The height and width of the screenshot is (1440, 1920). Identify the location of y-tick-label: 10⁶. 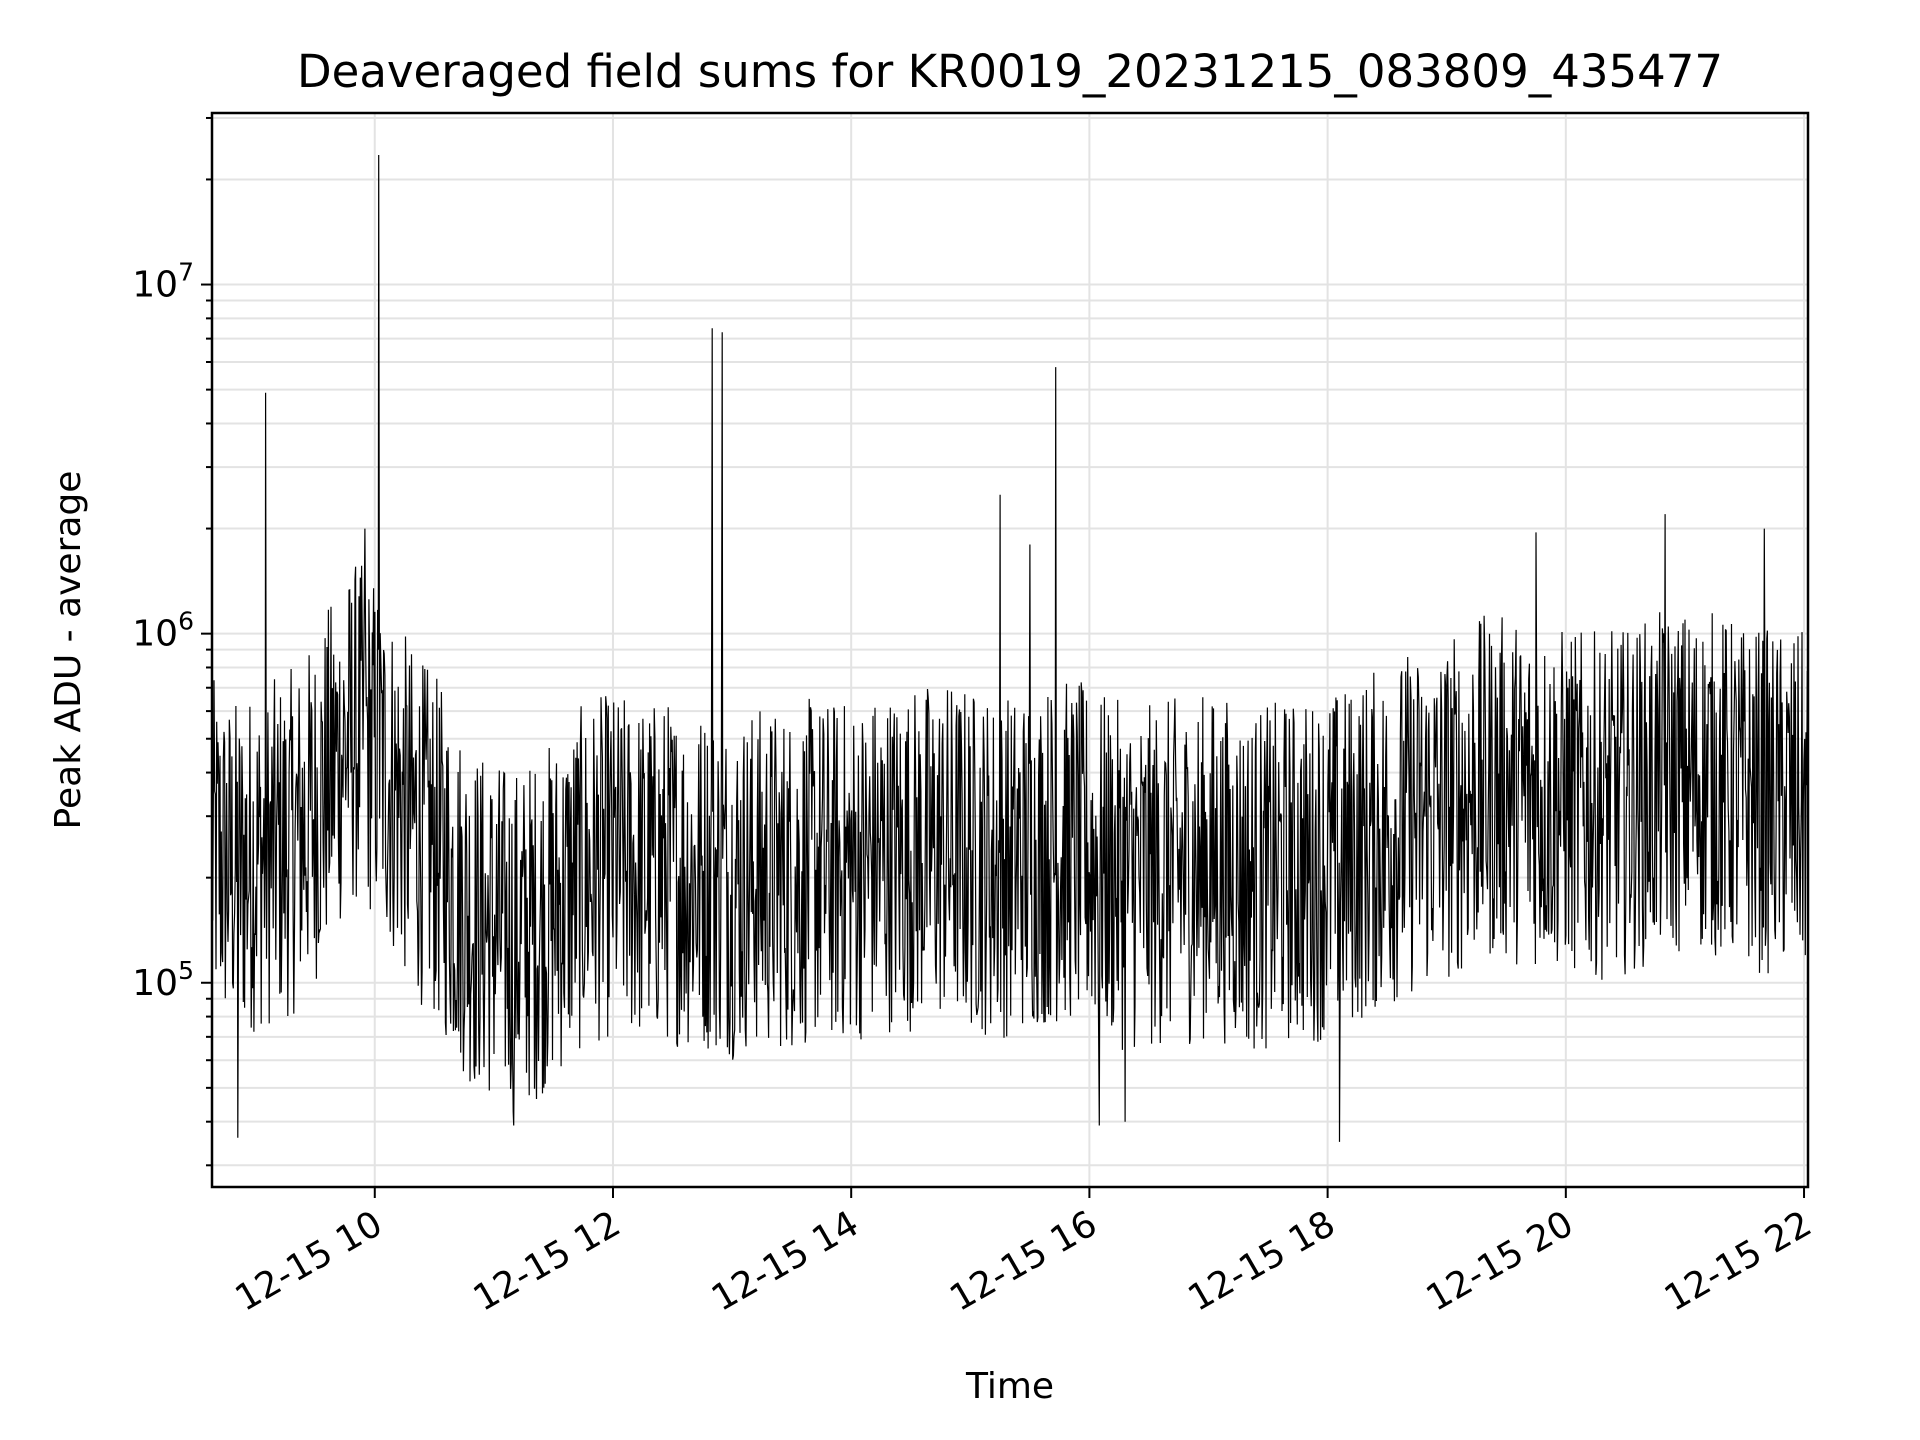
(163, 631).